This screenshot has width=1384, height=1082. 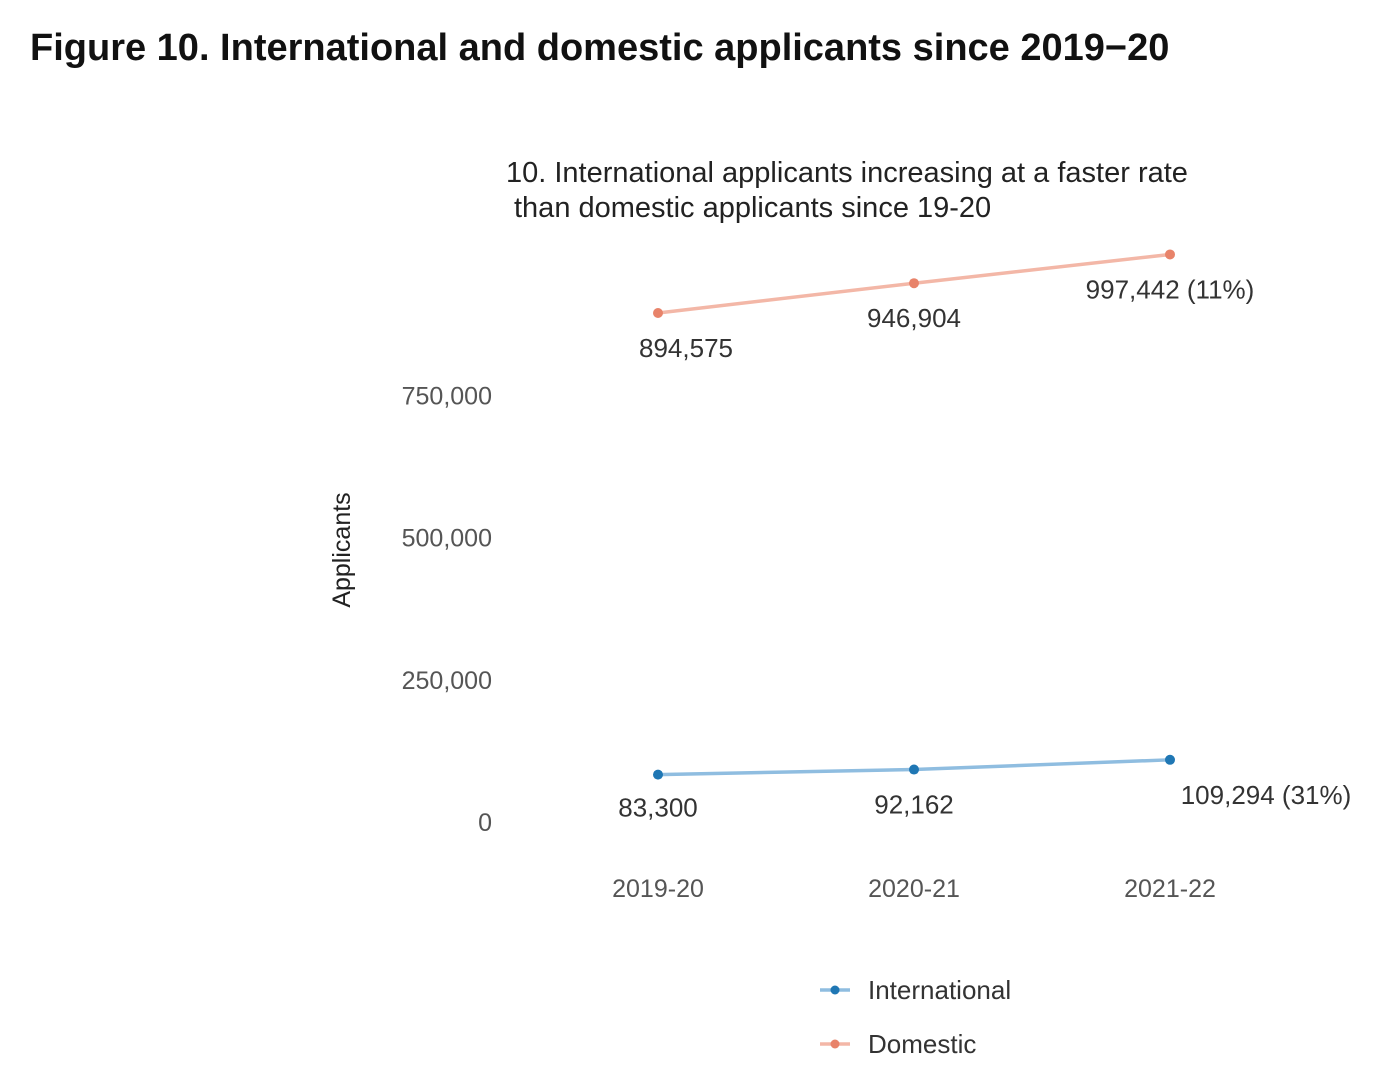 I want to click on x-tick-label: 2020-21, so click(x=914, y=889).